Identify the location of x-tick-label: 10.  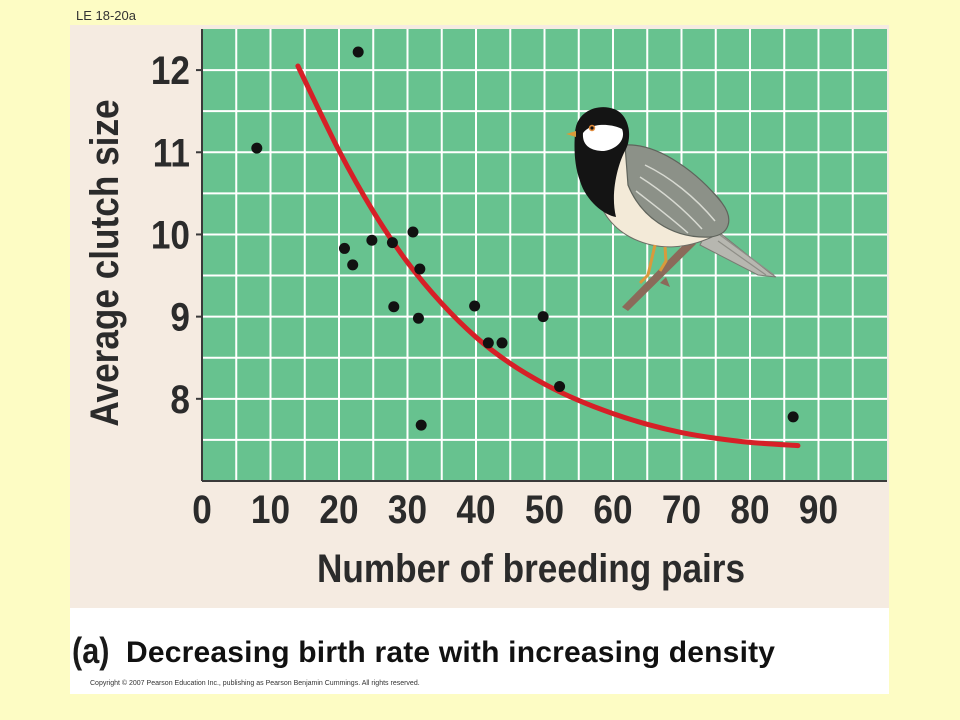
(270, 509).